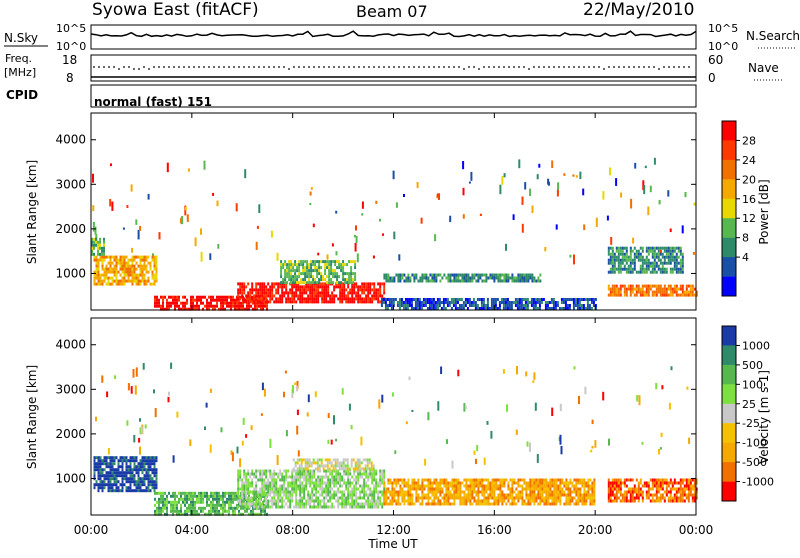 Image resolution: width=800 pixels, height=558 pixels. Describe the element at coordinates (729, 150) in the screenshot. I see `colorbar-swatch` at that location.